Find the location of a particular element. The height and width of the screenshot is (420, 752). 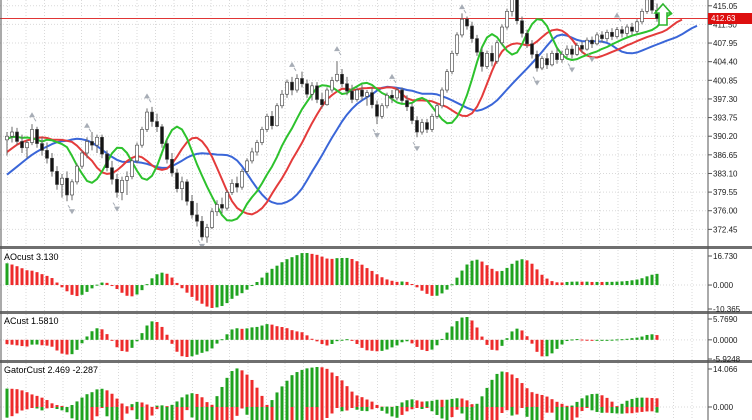

indicator-label-acust: ACust 1.5810 is located at coordinates (31, 321).